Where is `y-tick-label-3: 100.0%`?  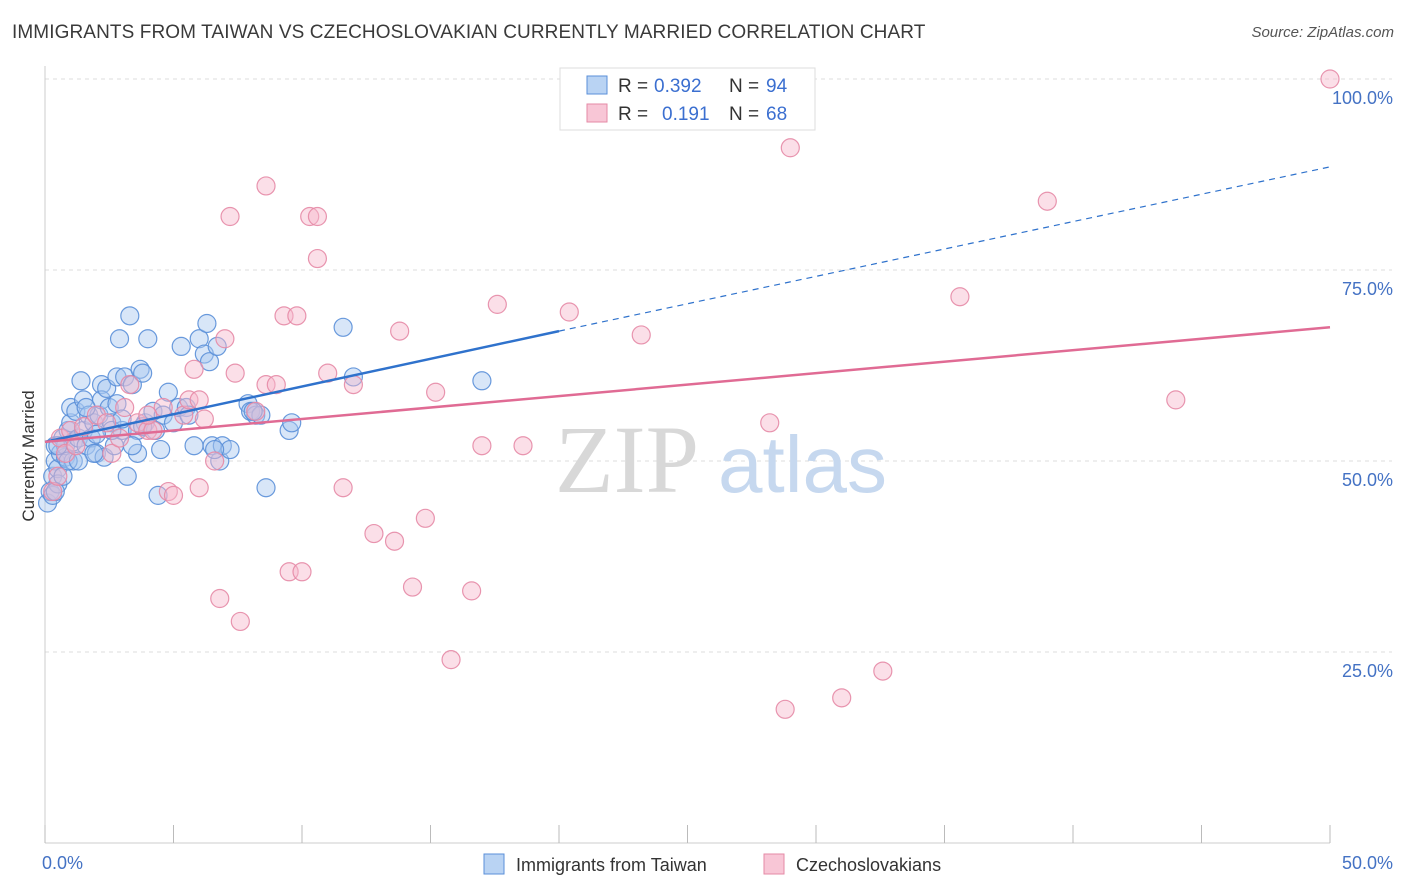 y-tick-label-3: 100.0% is located at coordinates (1362, 98).